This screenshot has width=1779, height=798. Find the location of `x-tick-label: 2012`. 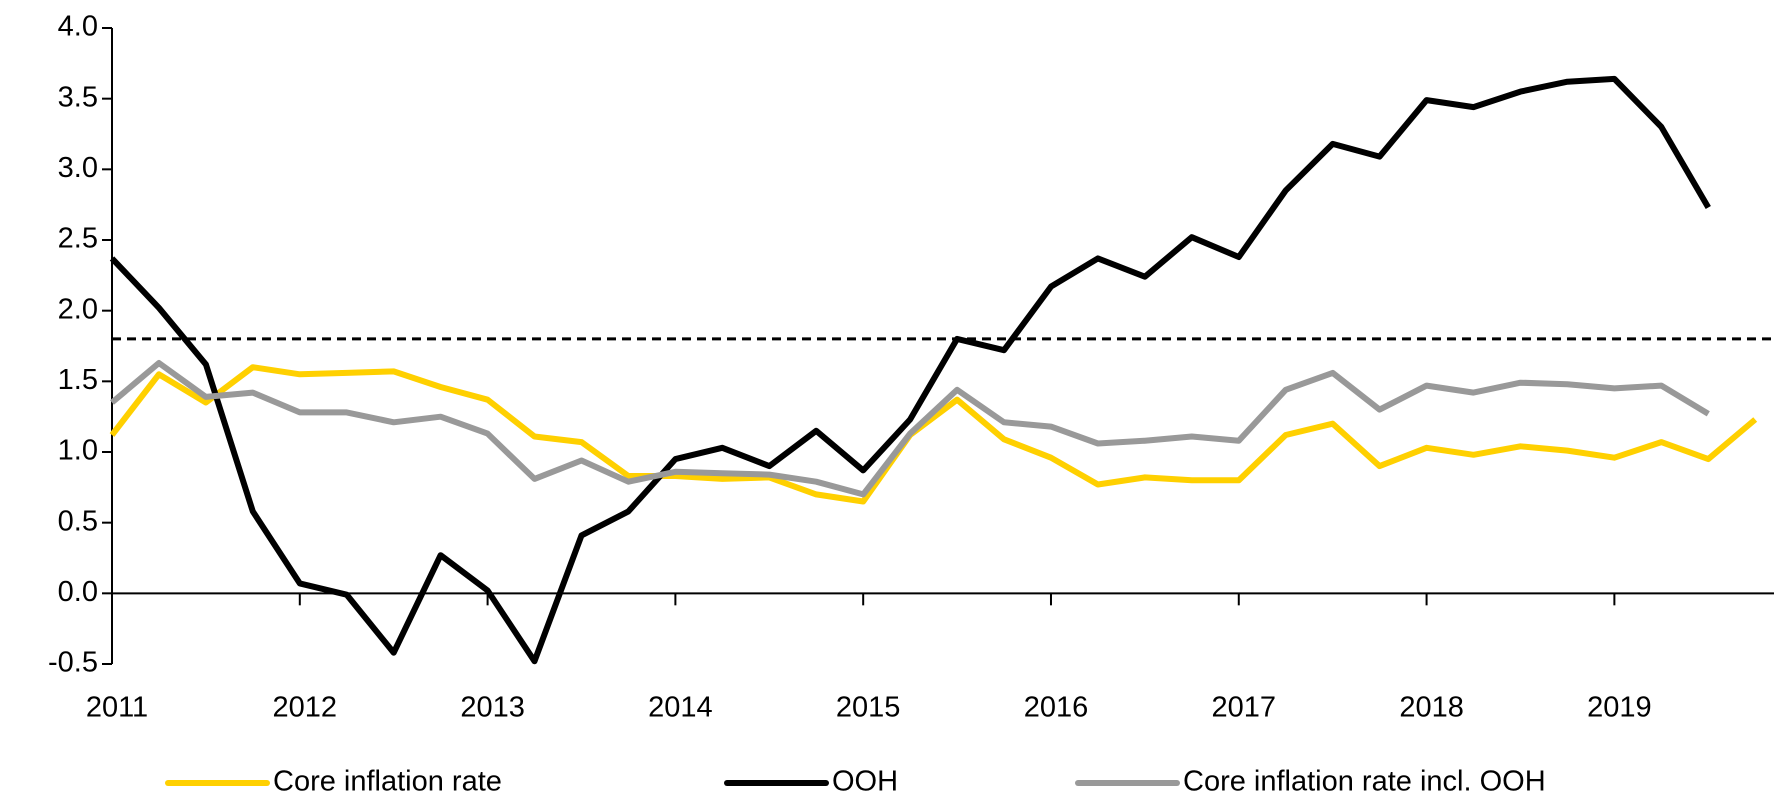

x-tick-label: 2012 is located at coordinates (305, 708).